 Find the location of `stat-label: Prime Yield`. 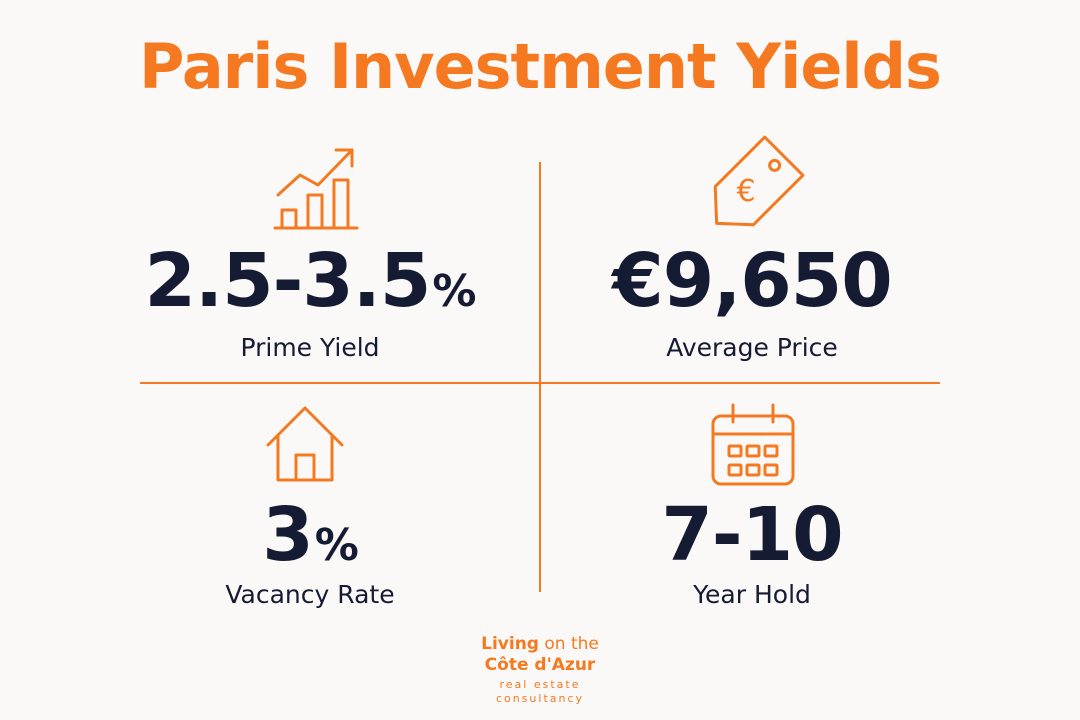

stat-label: Prime Yield is located at coordinates (310, 347).